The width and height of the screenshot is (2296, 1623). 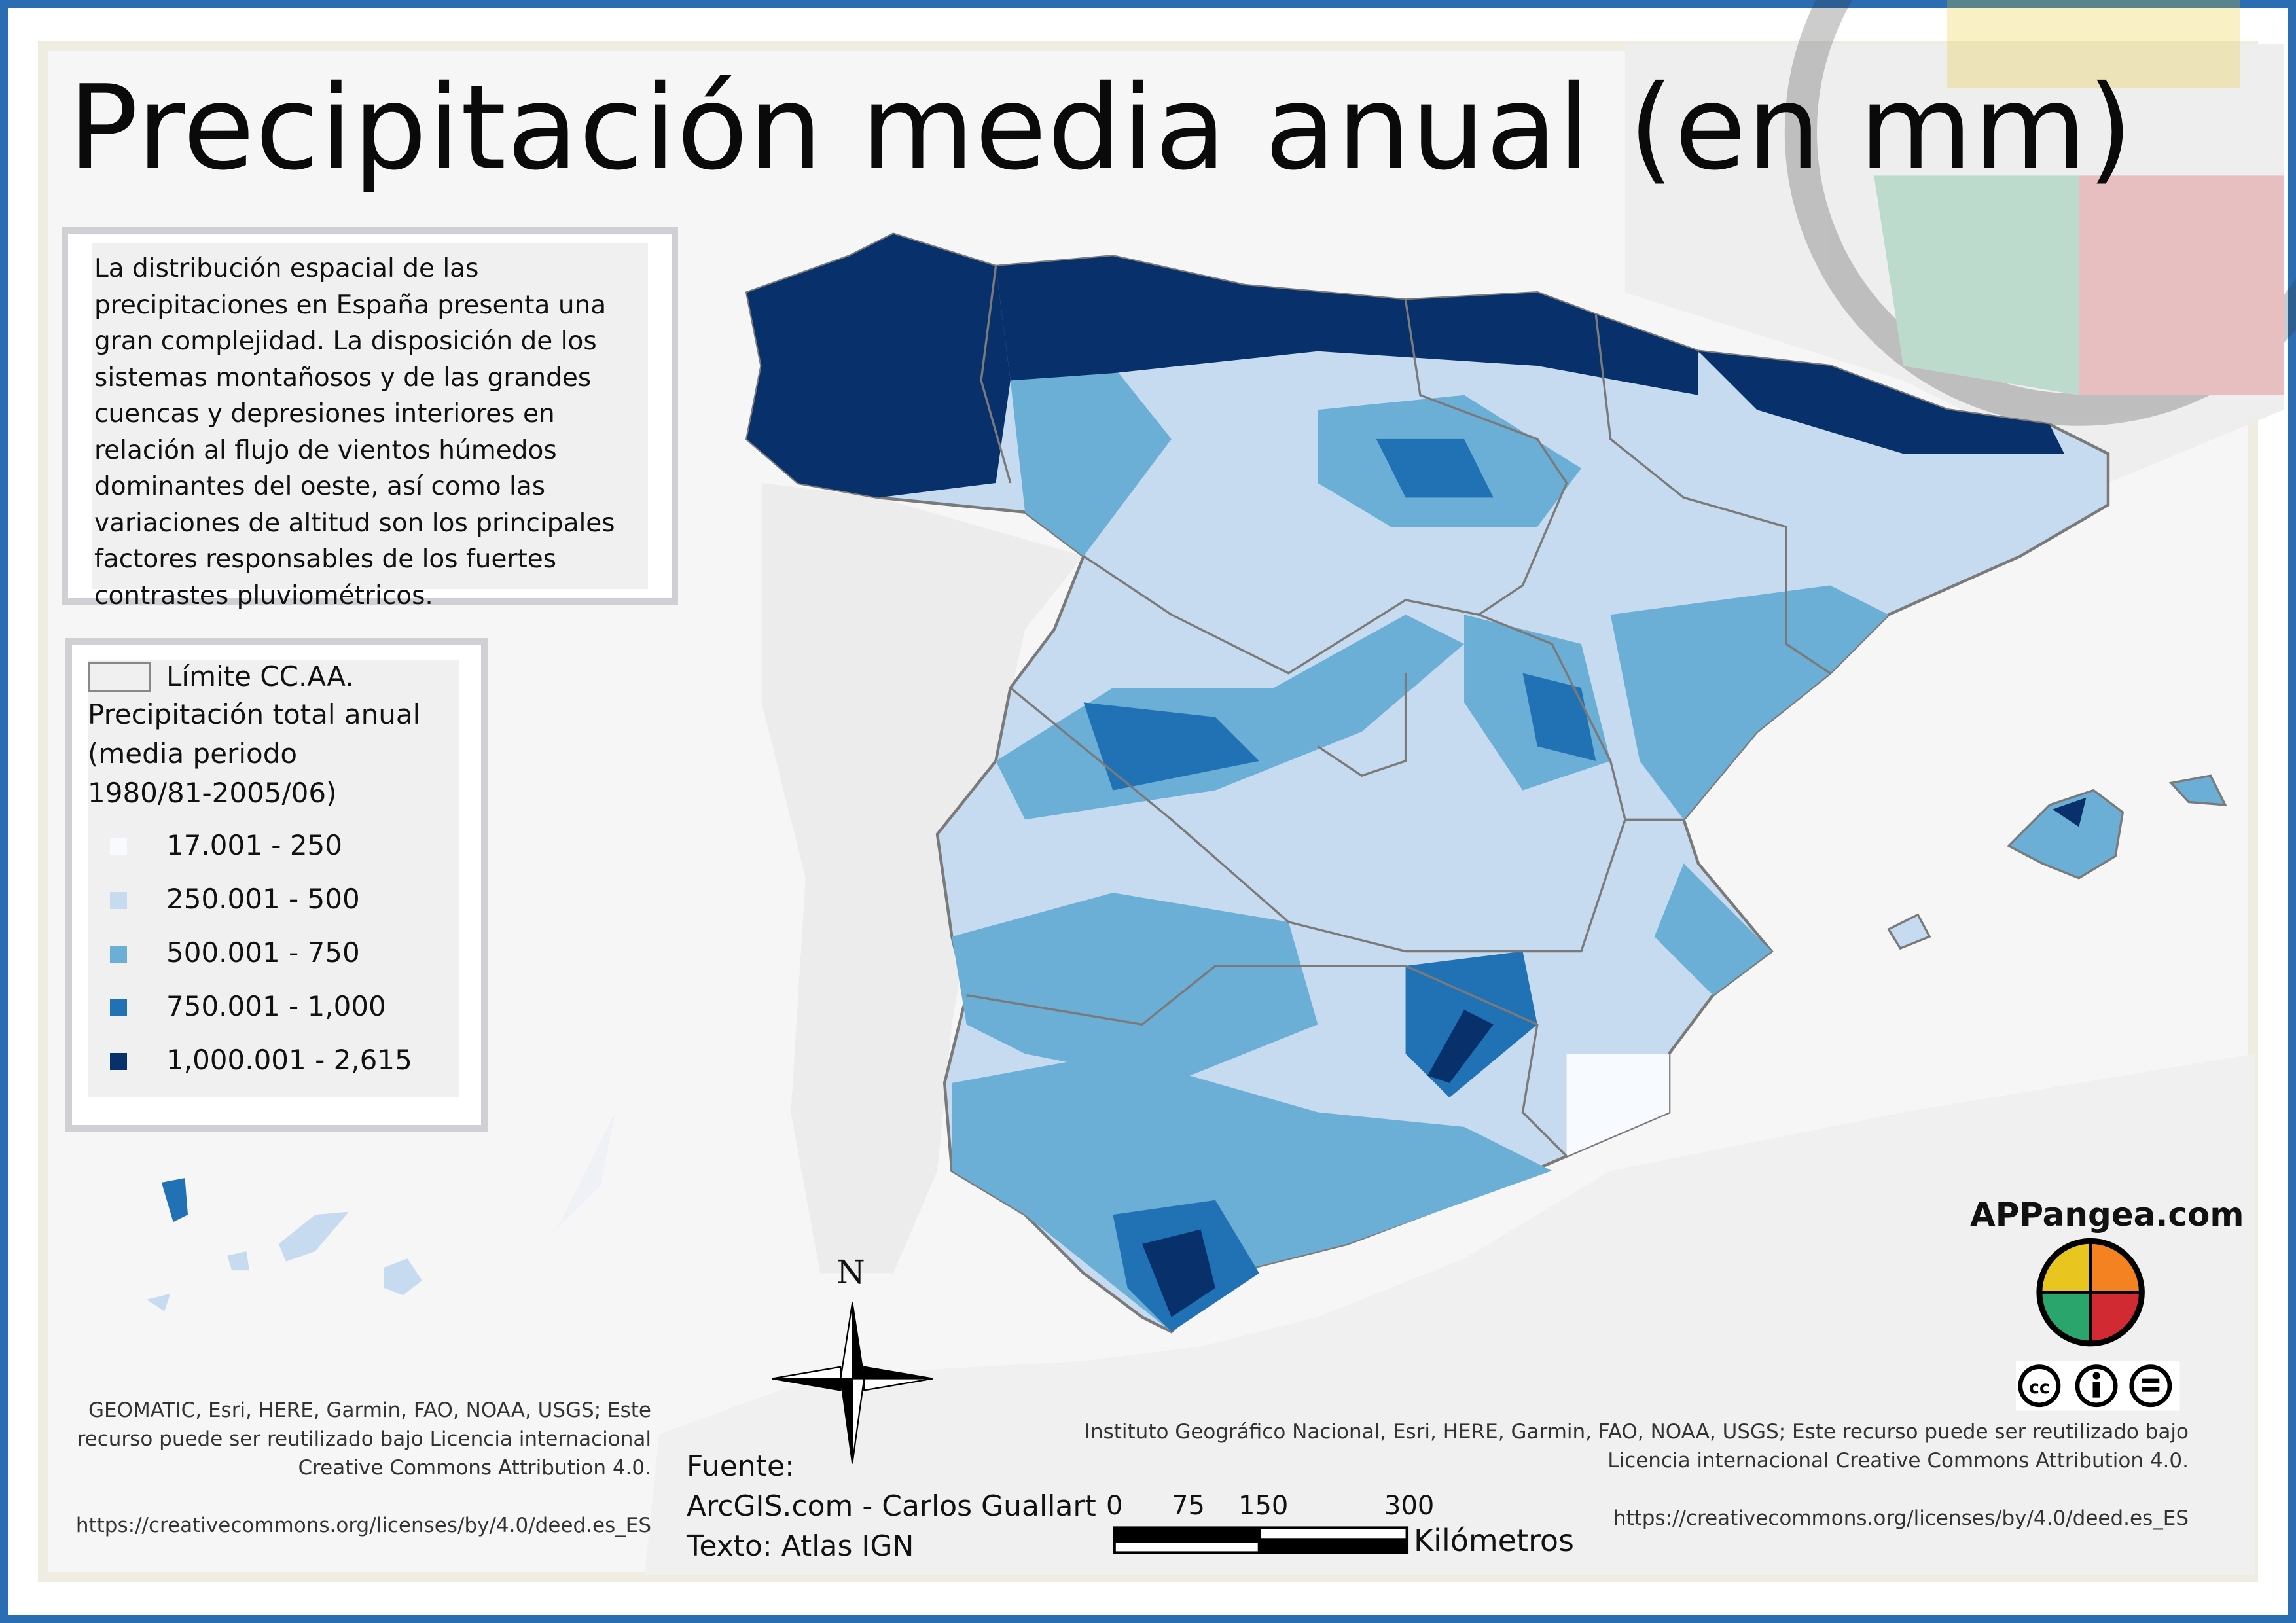 What do you see at coordinates (2107, 1215) in the screenshot?
I see `brand-name: APPangea.com` at bounding box center [2107, 1215].